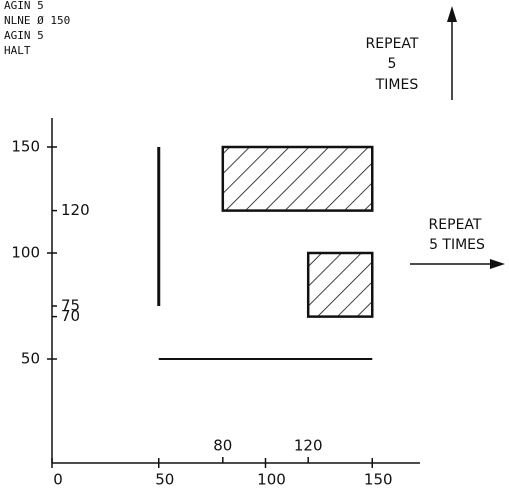 The image size is (509, 490). What do you see at coordinates (378, 480) in the screenshot?
I see `x-tick-label: 150` at bounding box center [378, 480].